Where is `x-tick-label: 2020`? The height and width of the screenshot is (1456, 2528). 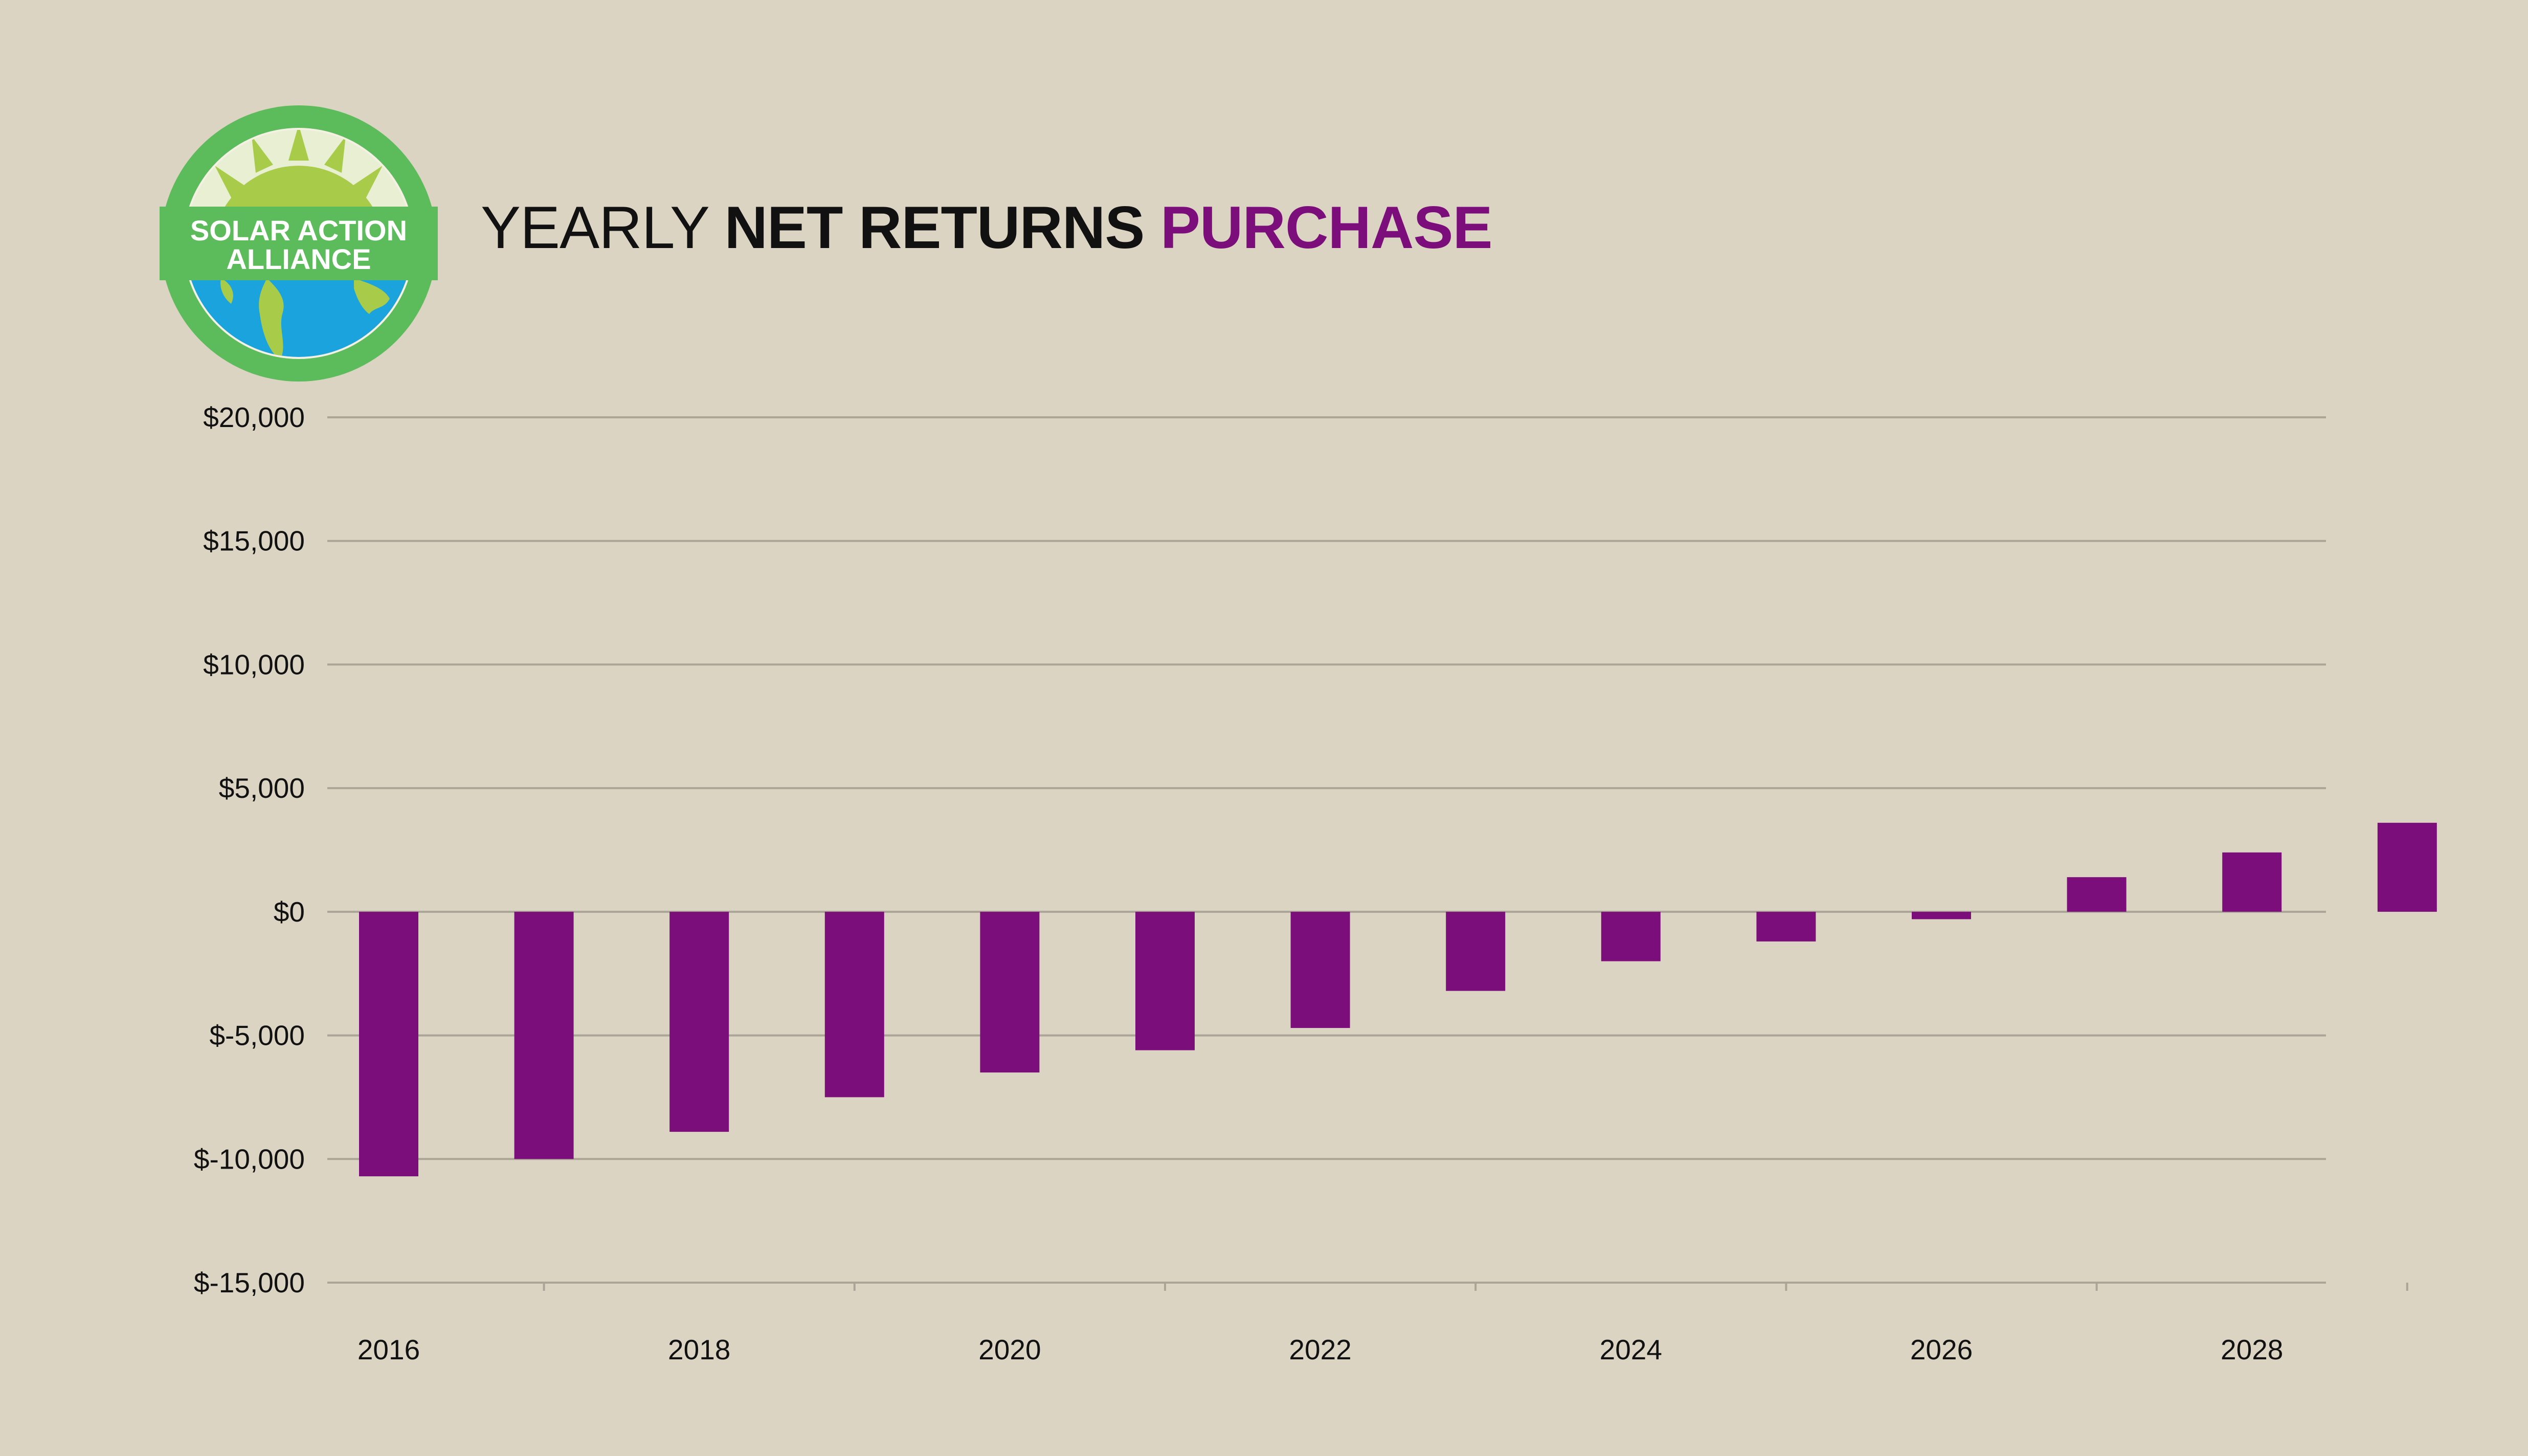 x-tick-label: 2020 is located at coordinates (1009, 1349).